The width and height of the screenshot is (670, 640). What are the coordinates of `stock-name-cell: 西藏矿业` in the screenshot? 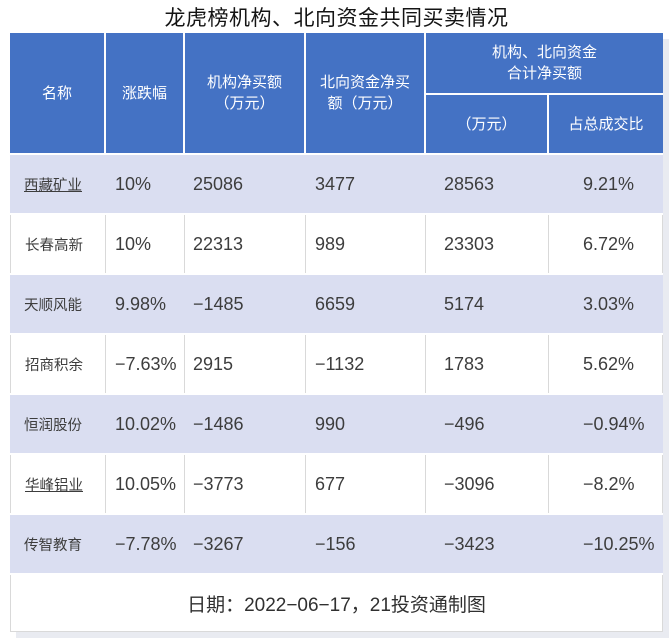 It's located at (53, 185).